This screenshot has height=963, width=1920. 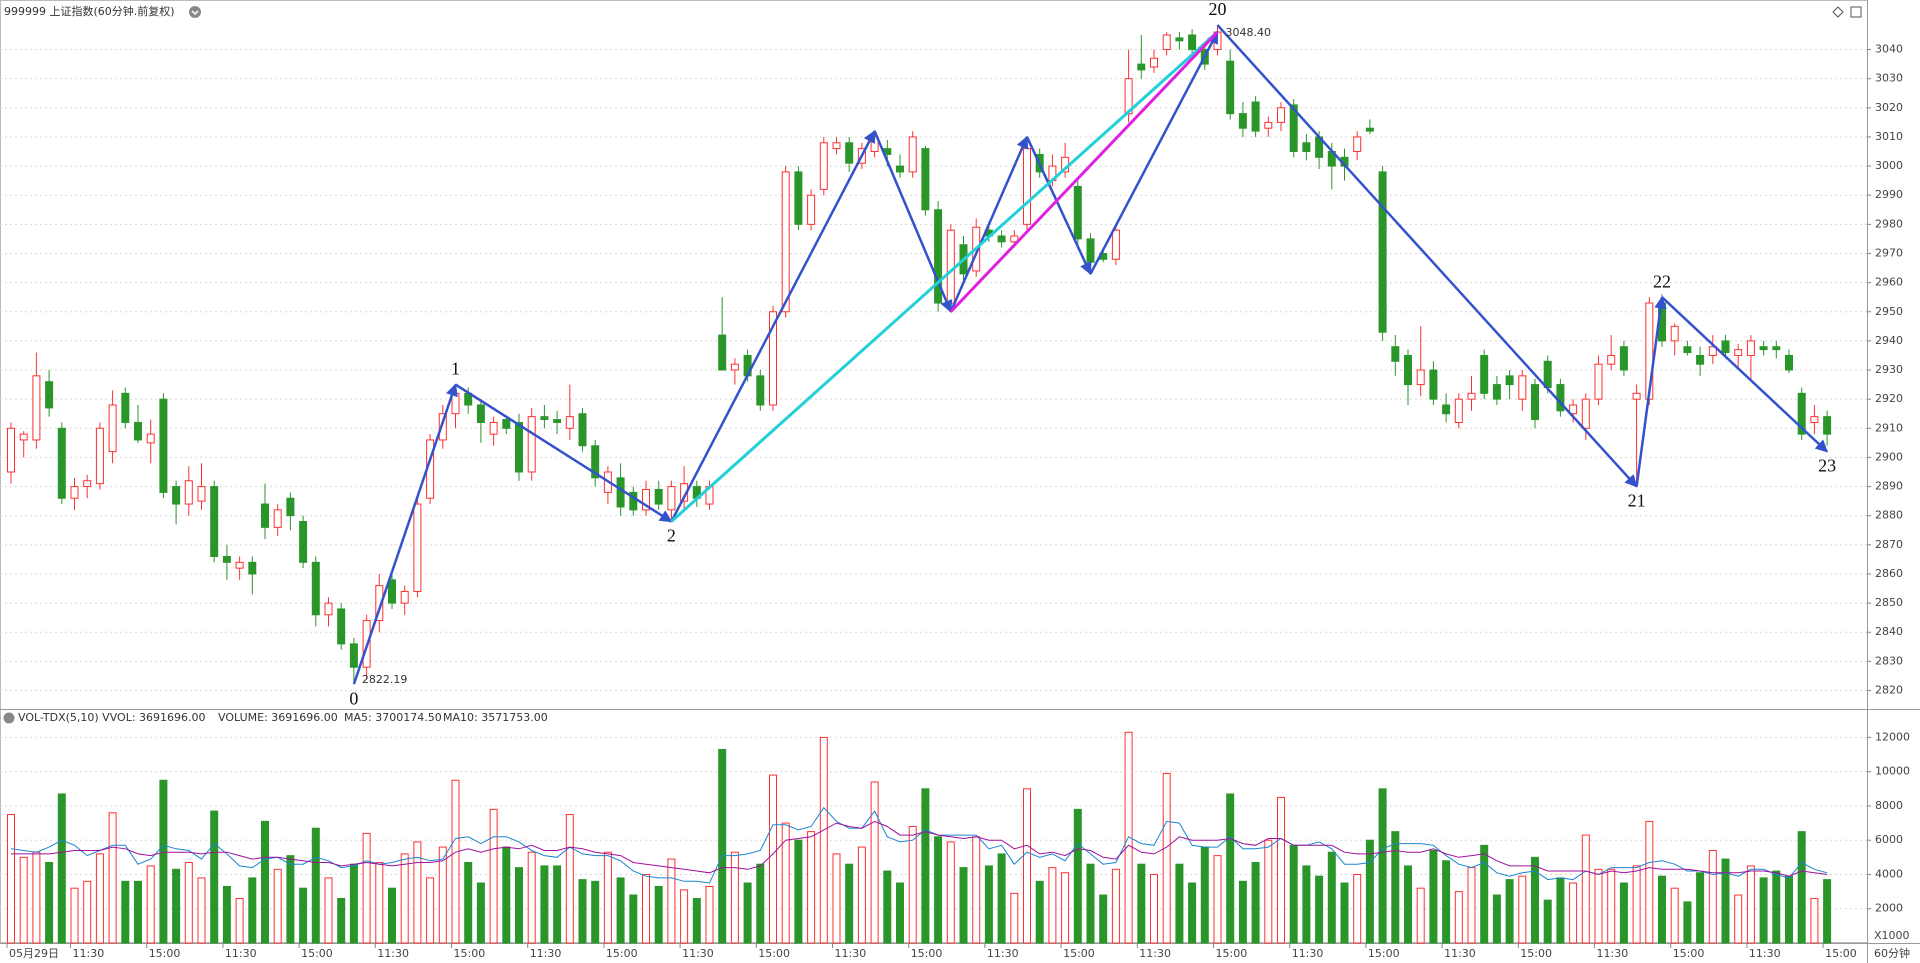 What do you see at coordinates (1889, 839) in the screenshot?
I see `y-tick-label: 6000` at bounding box center [1889, 839].